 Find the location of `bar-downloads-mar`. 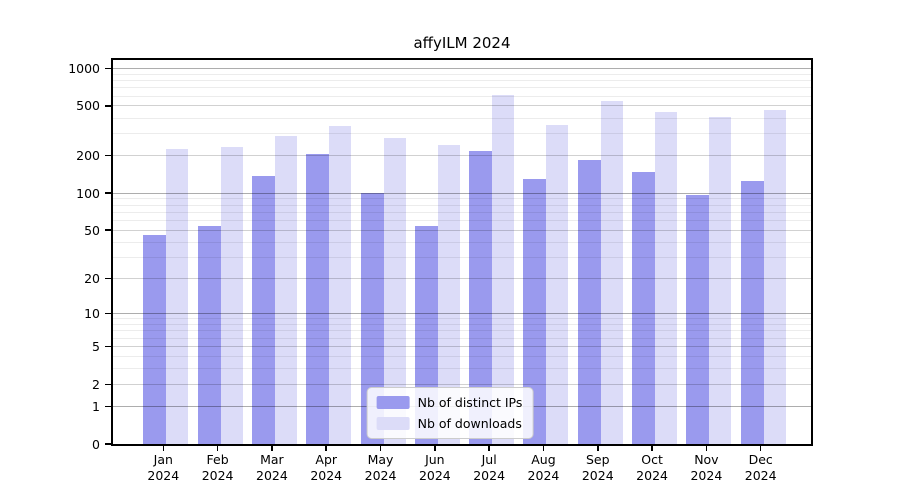

bar-downloads-mar is located at coordinates (285, 290).